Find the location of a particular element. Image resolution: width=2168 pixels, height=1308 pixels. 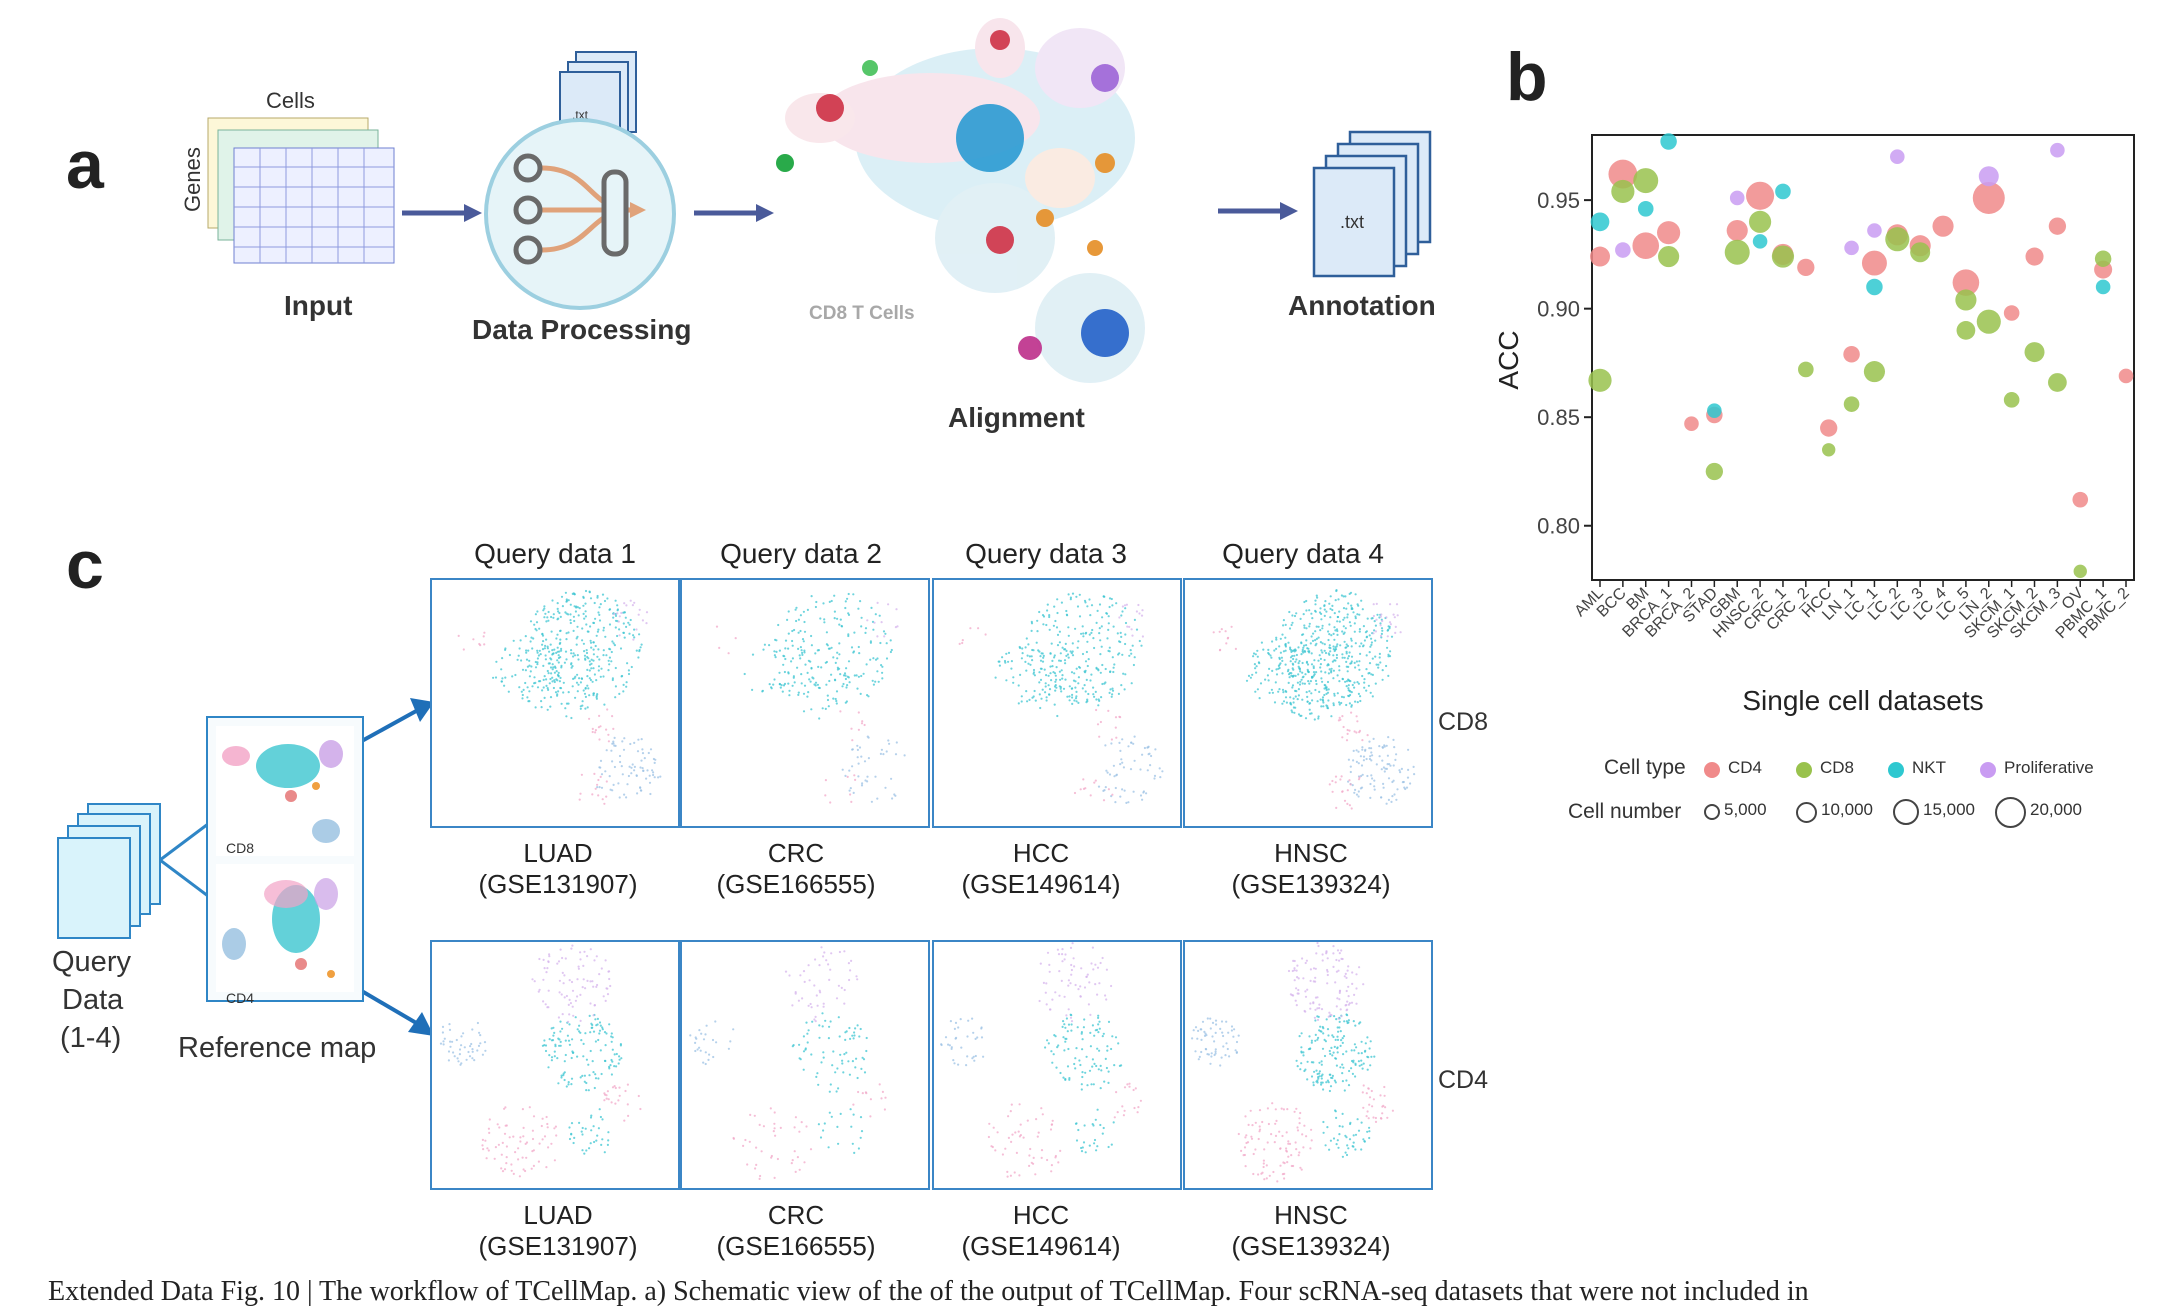

connector-lines is located at coordinates (296, 867).